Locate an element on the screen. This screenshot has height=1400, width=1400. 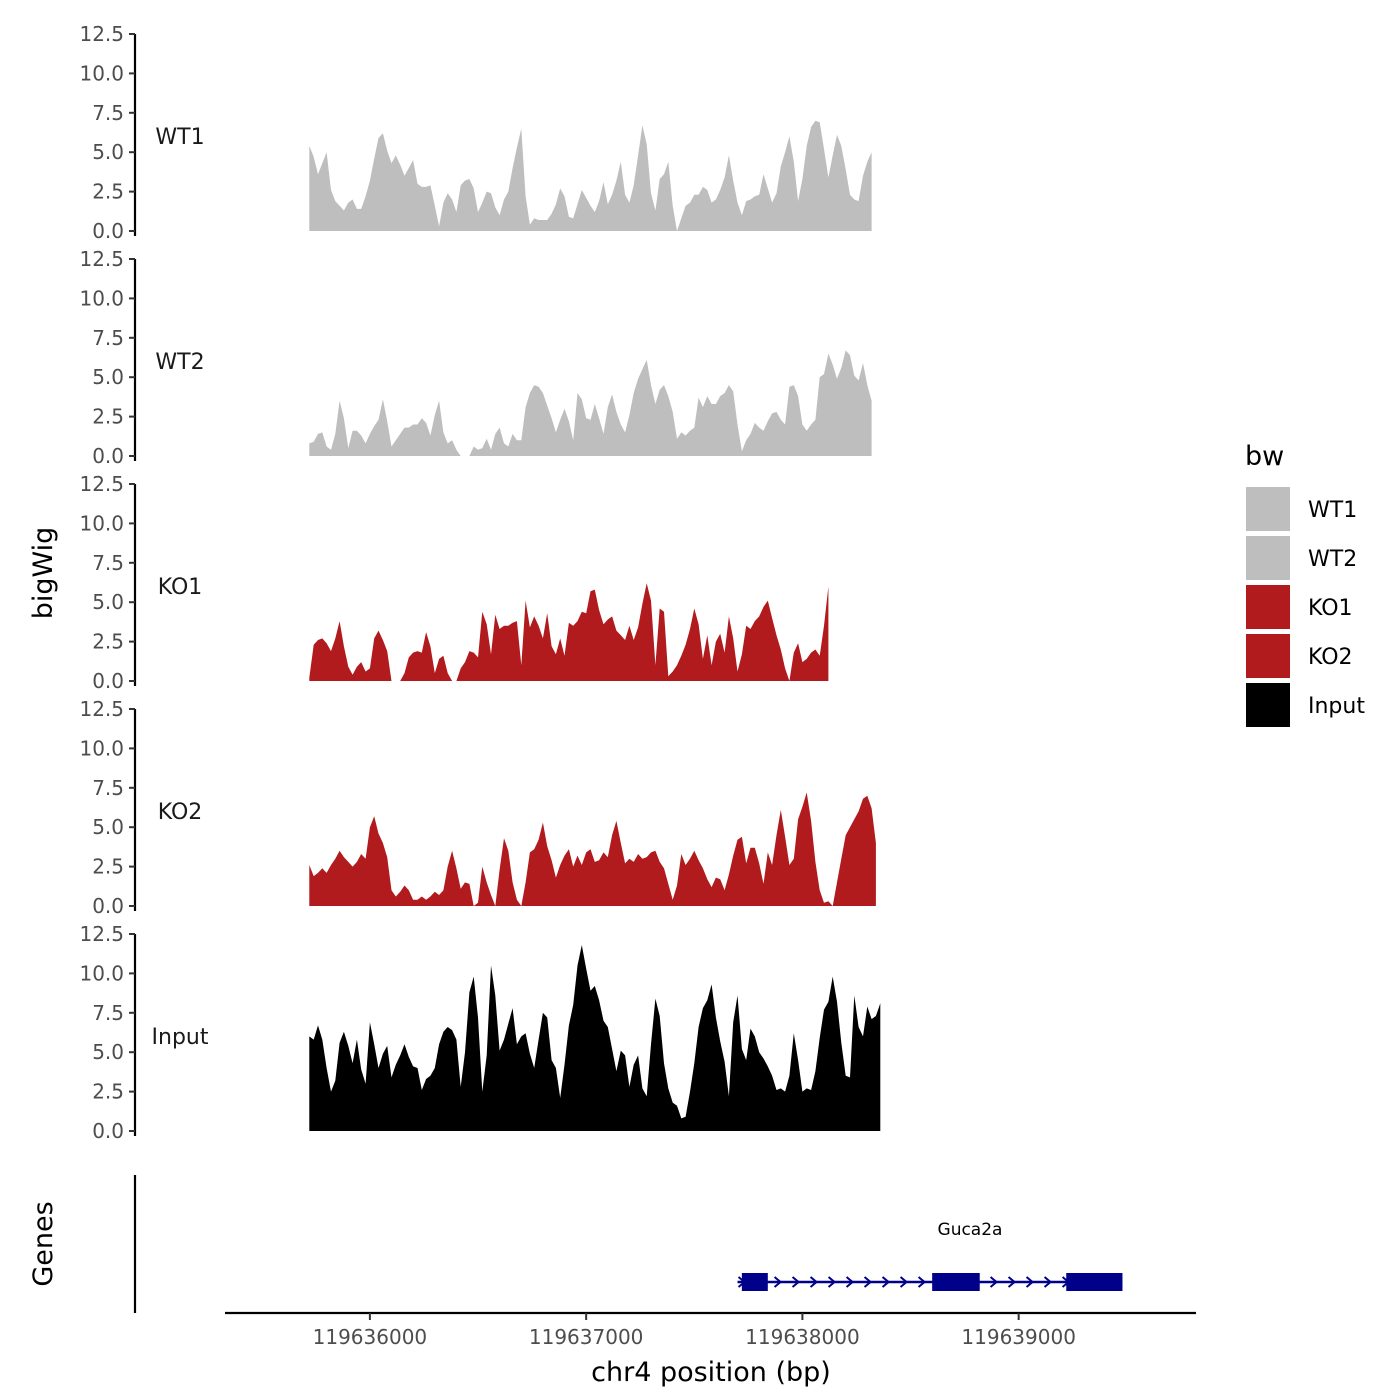
track-label: Input is located at coordinates (180, 1037).